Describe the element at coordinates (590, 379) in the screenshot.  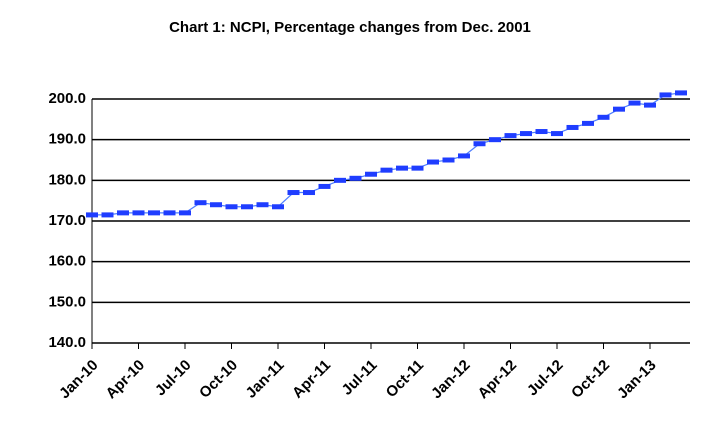
I see `x-tick-label: Oct-12` at that location.